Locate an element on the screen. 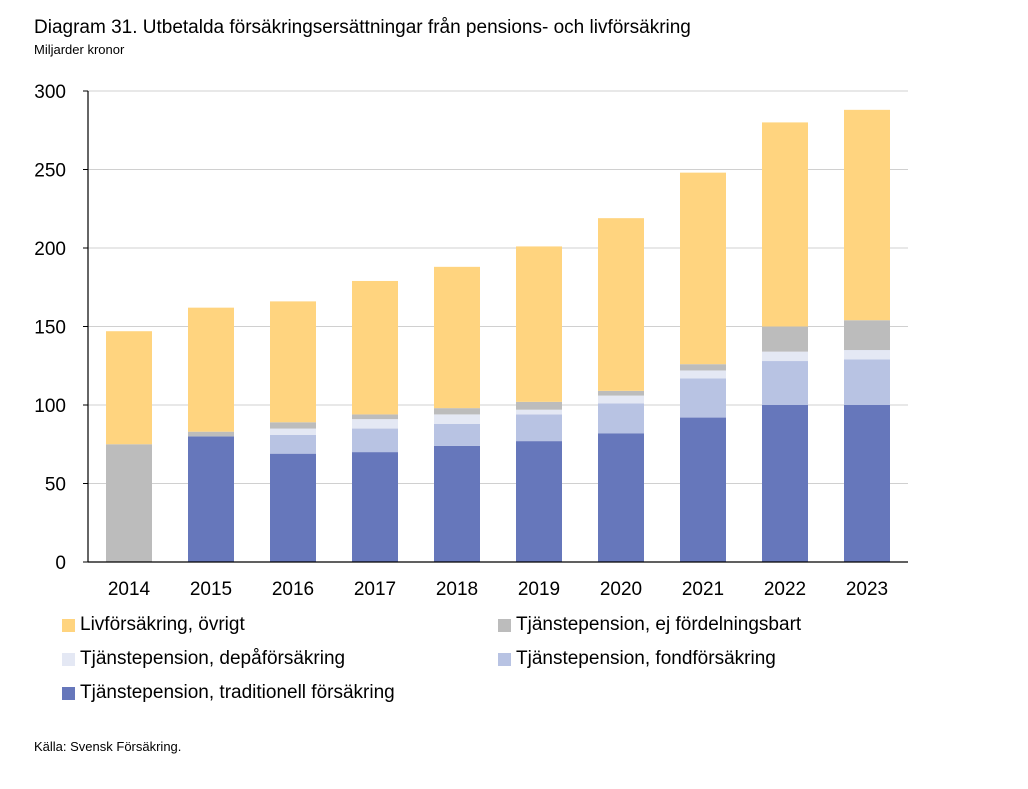 The width and height of the screenshot is (1028, 789). y-tick-label: 0 is located at coordinates (60, 563).